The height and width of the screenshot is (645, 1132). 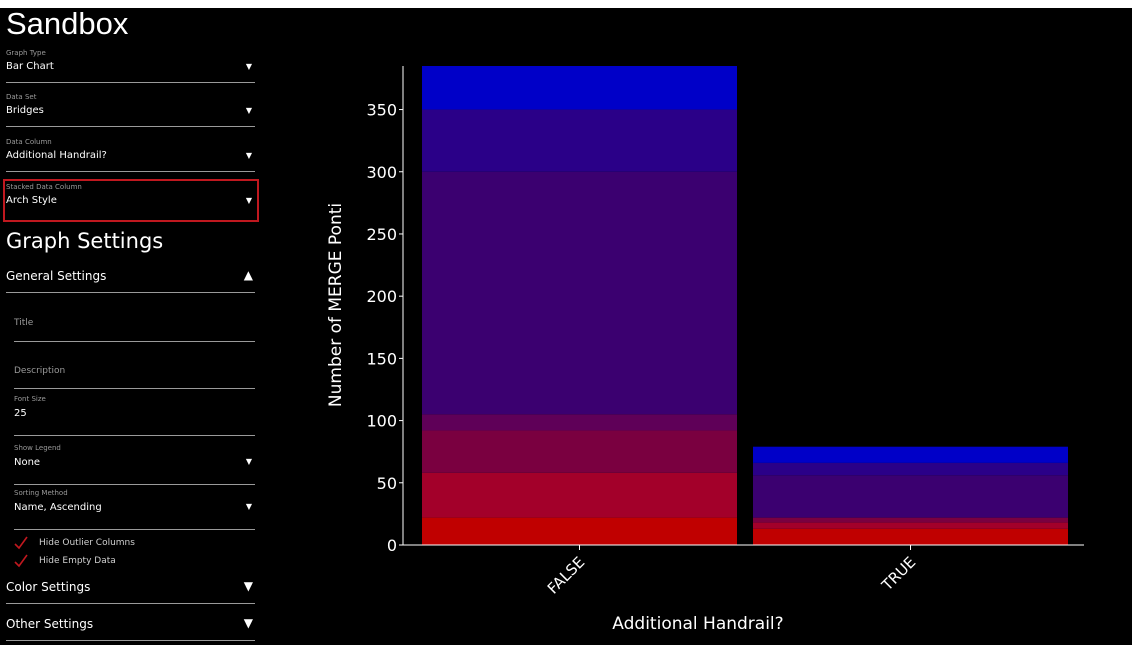 What do you see at coordinates (20, 413) in the screenshot?
I see `font-size-value: 25` at bounding box center [20, 413].